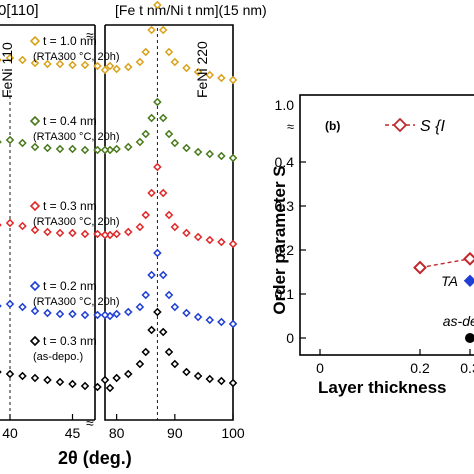  Describe the element at coordinates (443, 297) in the screenshot. I see `op-data-points: TA as-depo.` at that location.